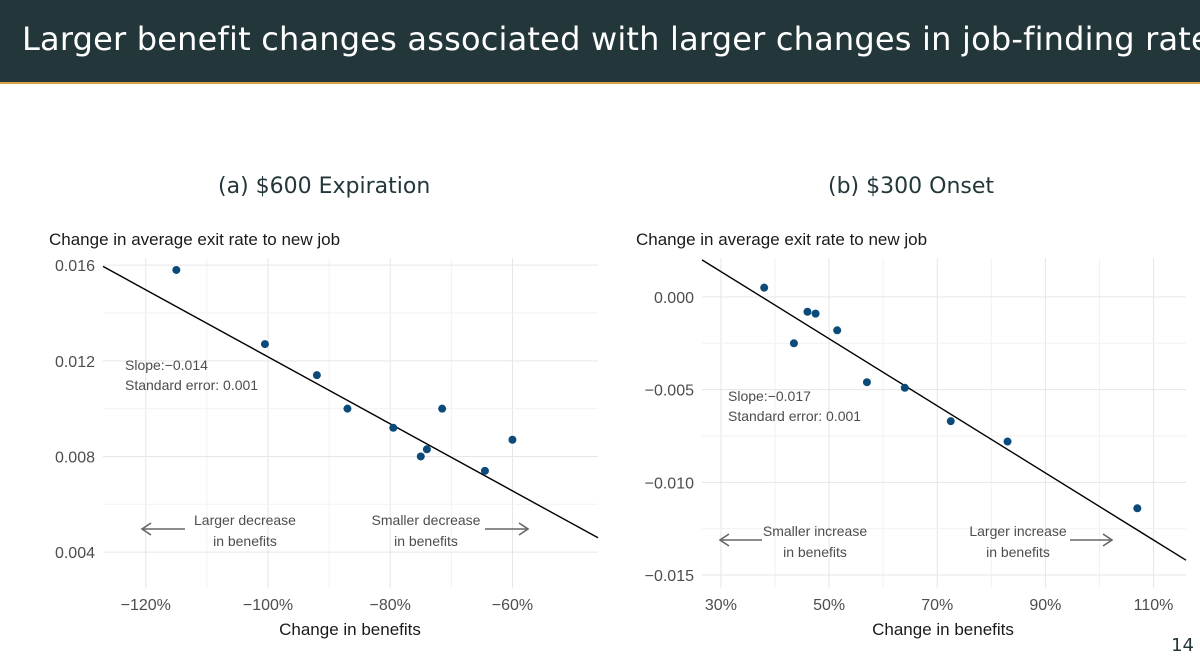  I want to click on y-tick-label: −0.010, so click(669, 483).